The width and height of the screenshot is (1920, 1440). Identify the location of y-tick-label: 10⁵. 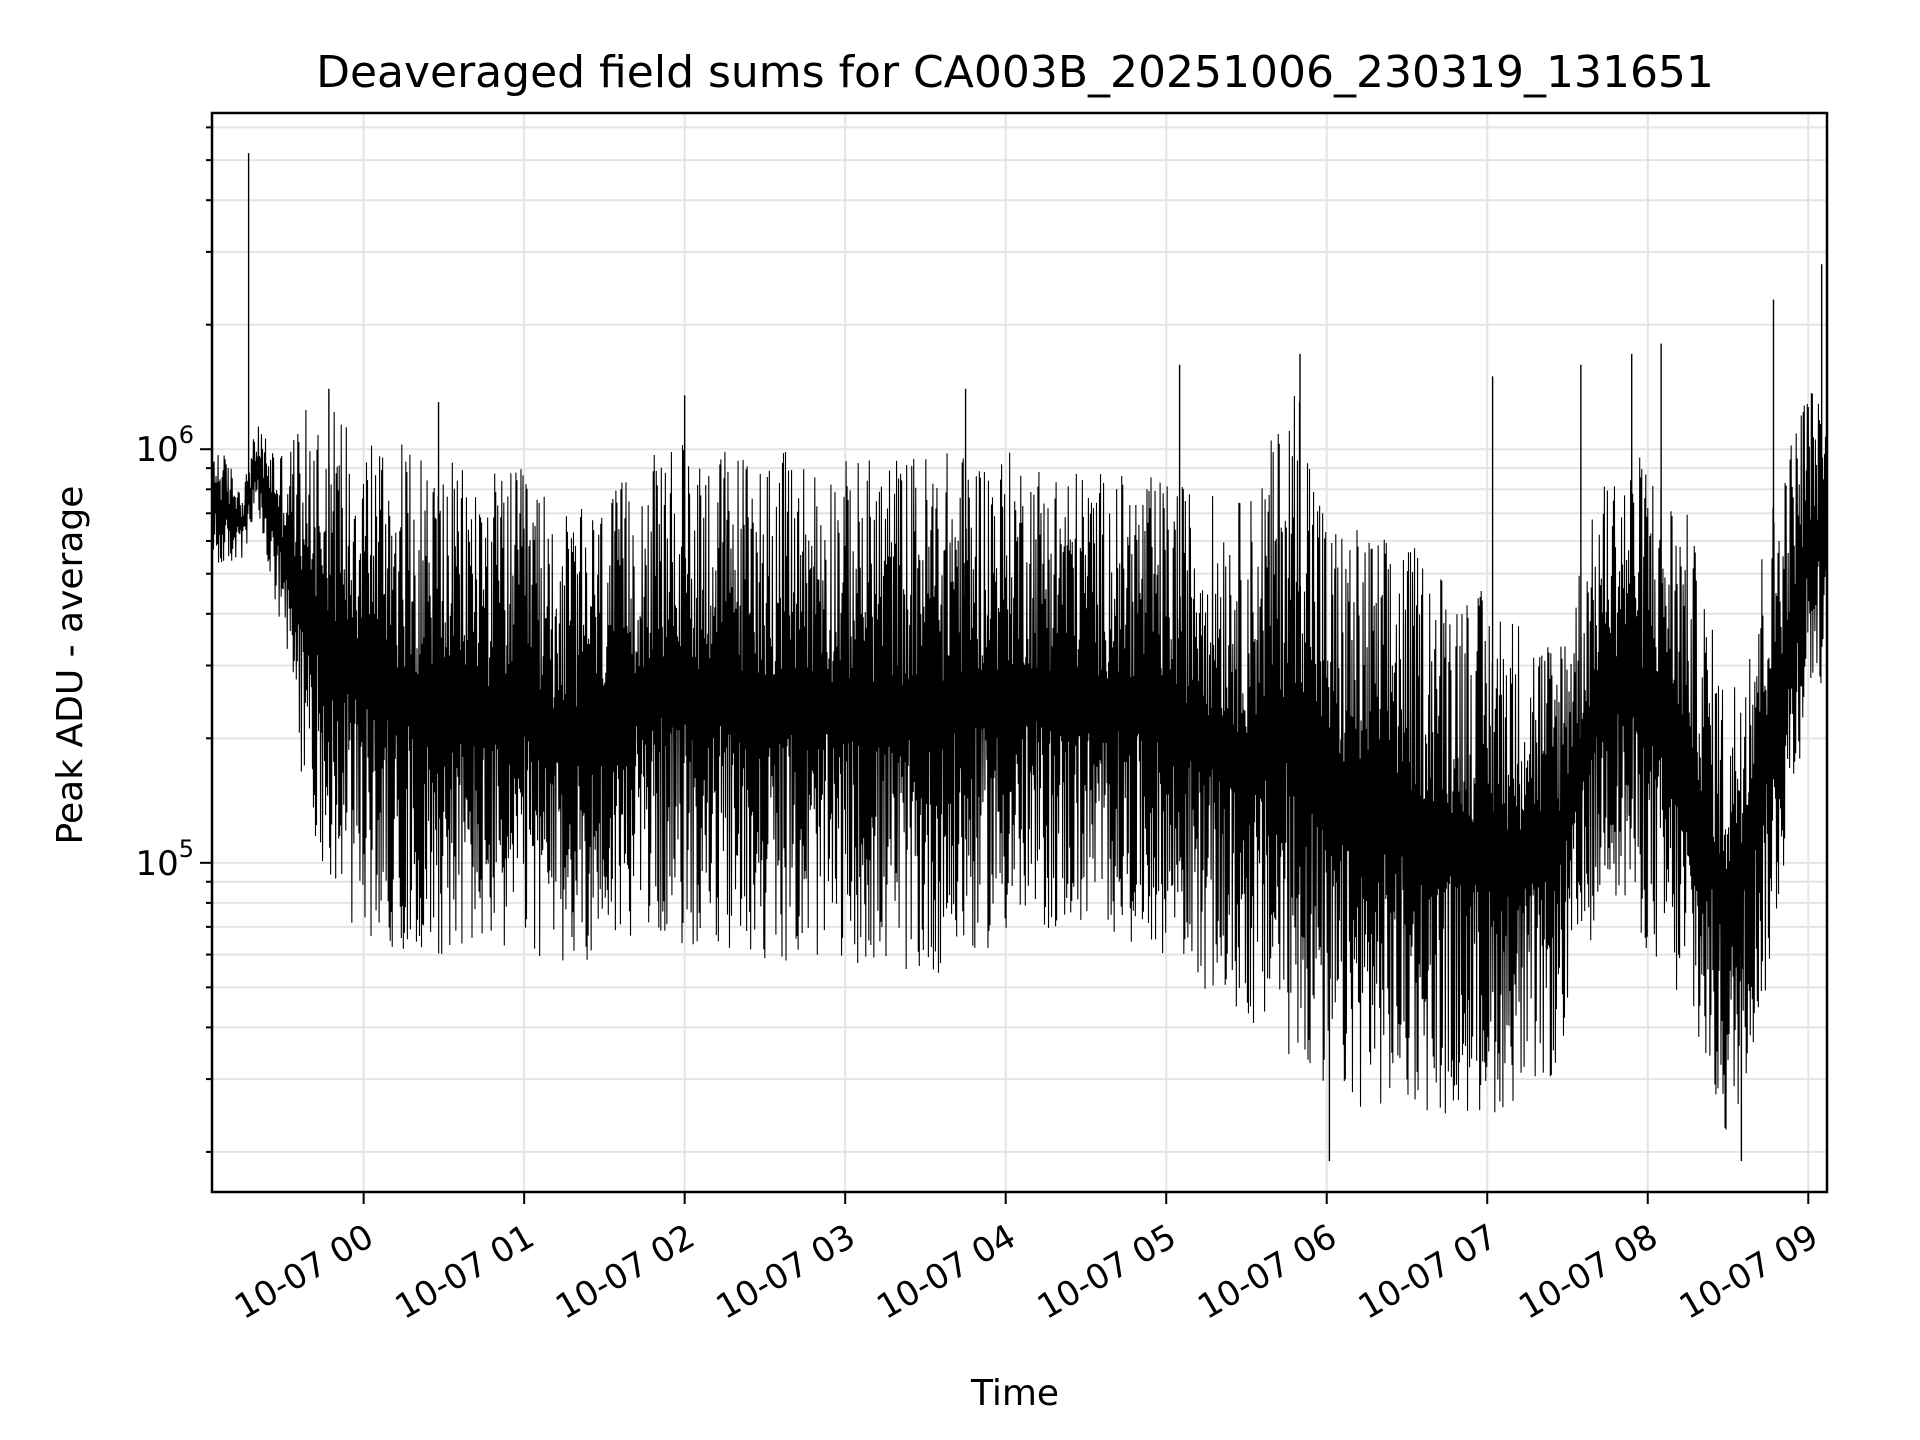
(164, 859).